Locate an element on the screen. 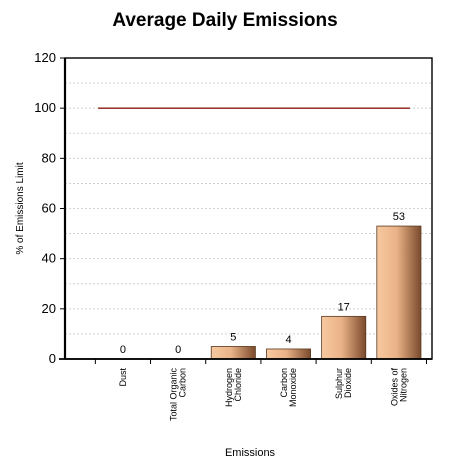 The width and height of the screenshot is (450, 471). y-tick-label: 120 is located at coordinates (45, 57).